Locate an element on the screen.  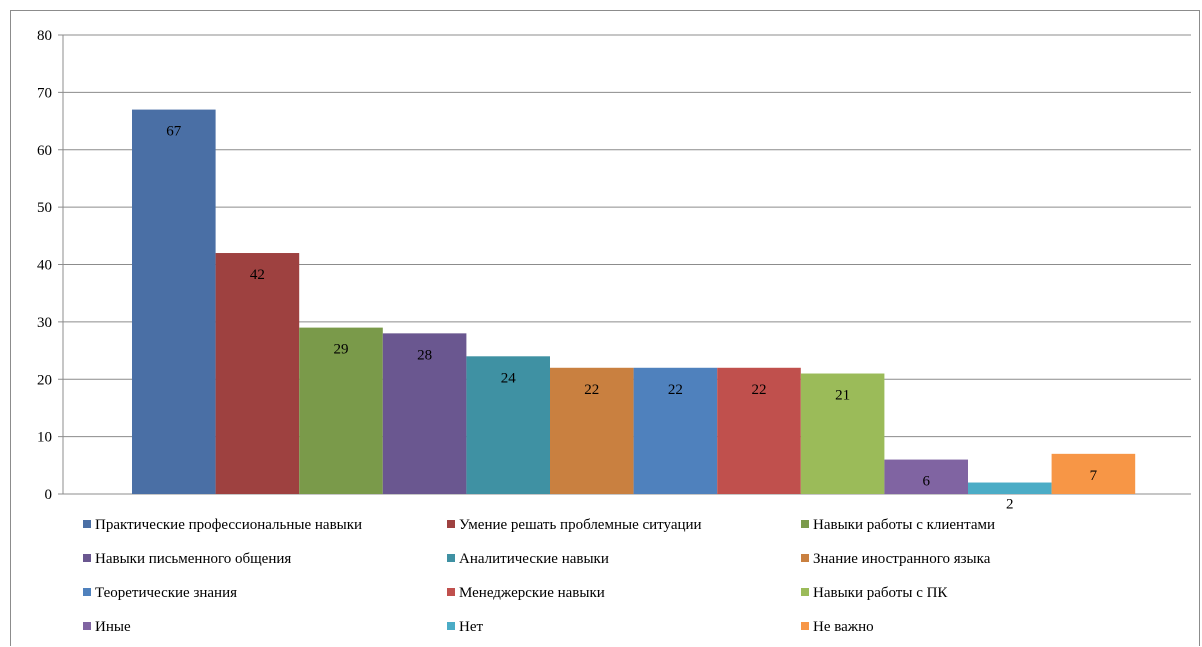
legend-item: Аналитические навыки is located at coordinates (528, 559).